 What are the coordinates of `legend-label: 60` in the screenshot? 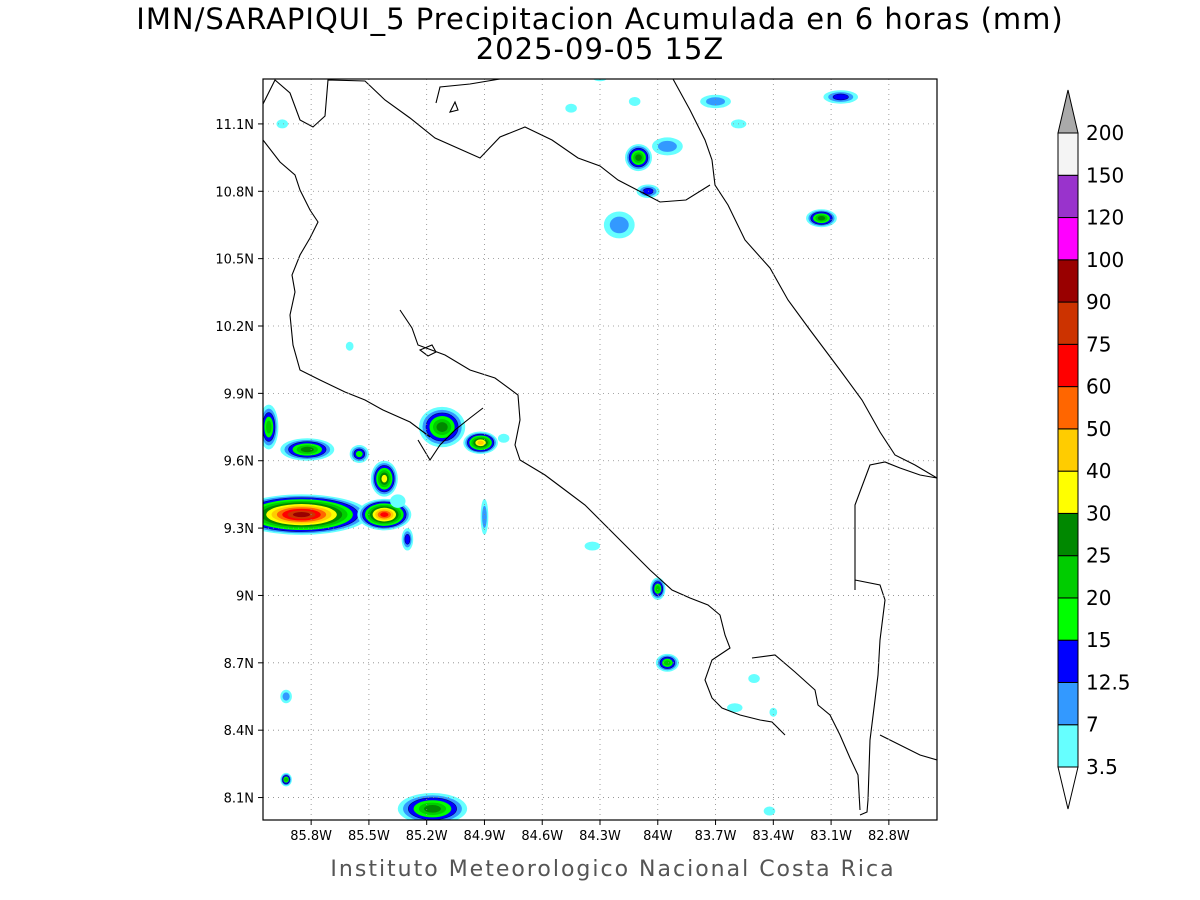 It's located at (1098, 387).